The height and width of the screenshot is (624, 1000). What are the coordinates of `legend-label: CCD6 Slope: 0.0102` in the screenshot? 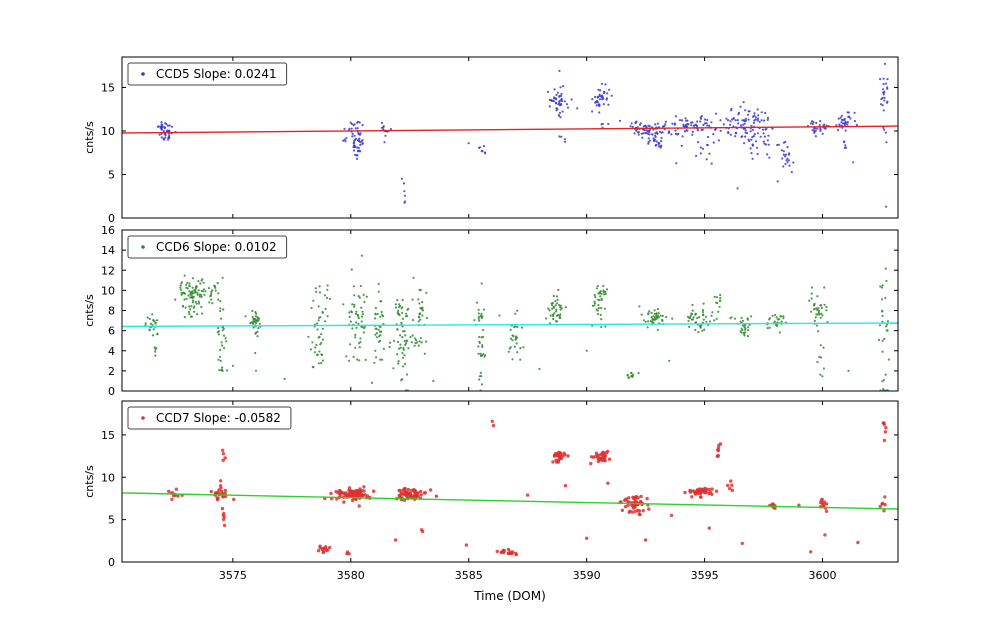 It's located at (216, 247).